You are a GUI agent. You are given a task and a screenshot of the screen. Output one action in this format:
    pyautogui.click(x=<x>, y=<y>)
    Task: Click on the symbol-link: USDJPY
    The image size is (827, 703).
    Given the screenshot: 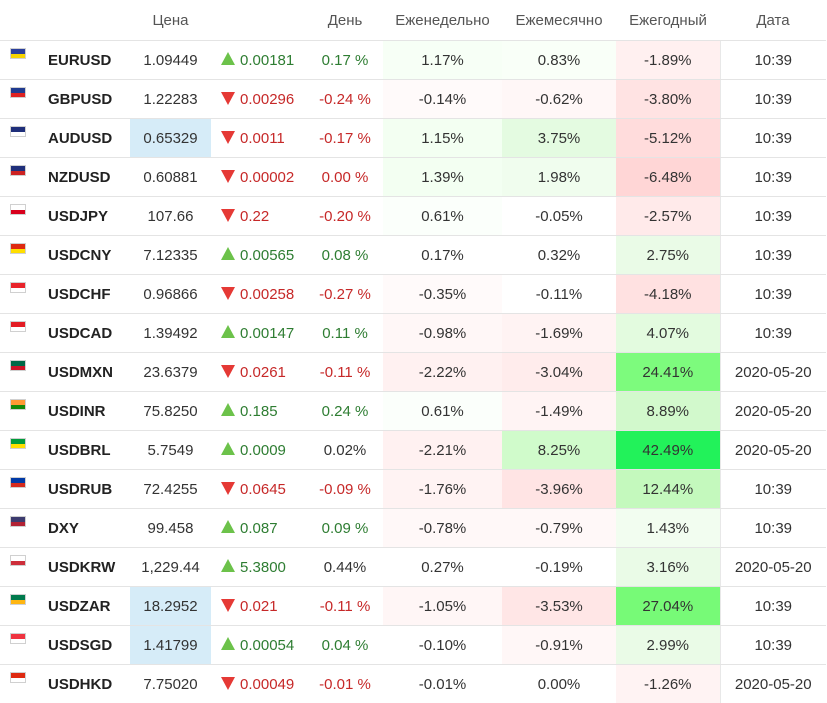 What is the action you would take?
    pyautogui.click(x=84, y=216)
    